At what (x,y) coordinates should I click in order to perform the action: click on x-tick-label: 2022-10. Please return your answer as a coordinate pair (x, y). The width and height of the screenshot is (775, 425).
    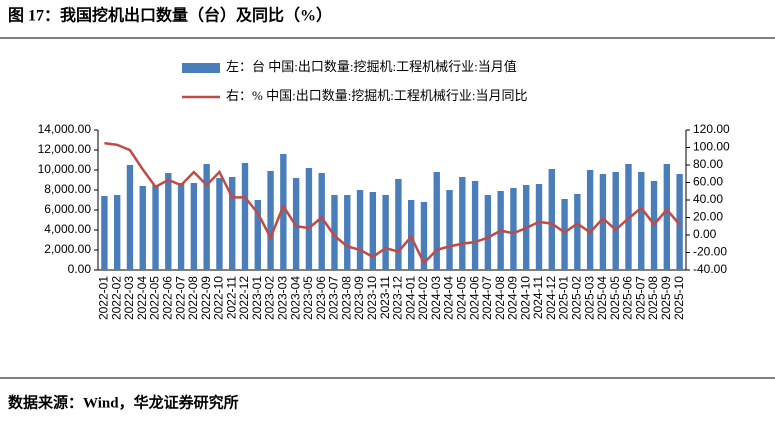
    Looking at the image, I should click on (219, 298).